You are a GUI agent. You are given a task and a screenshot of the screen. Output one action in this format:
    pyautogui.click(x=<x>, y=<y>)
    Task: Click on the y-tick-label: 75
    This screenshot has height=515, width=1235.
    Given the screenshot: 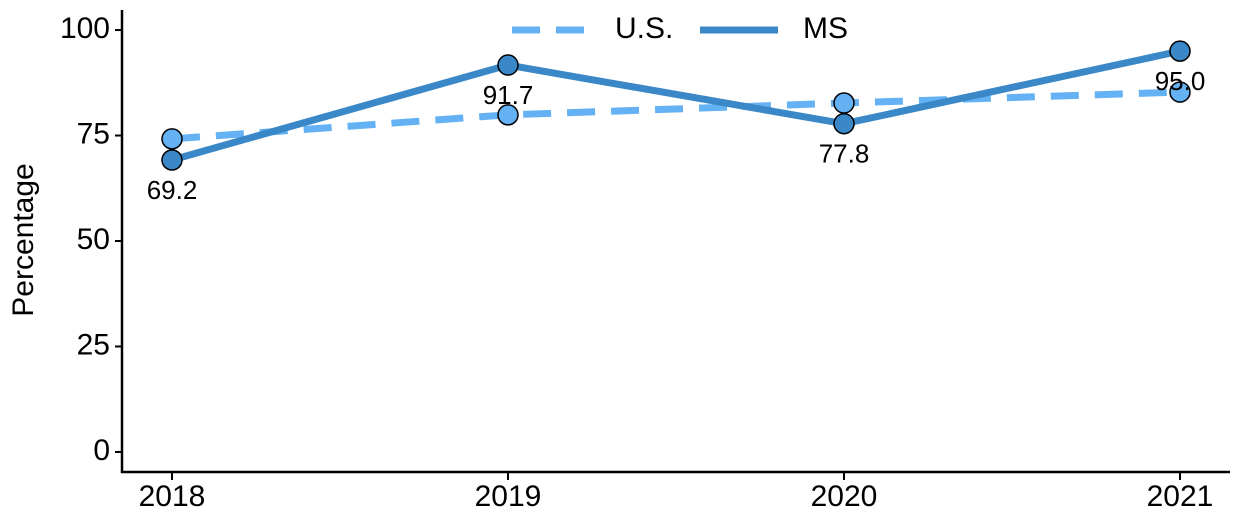 What is the action you would take?
    pyautogui.click(x=93, y=133)
    